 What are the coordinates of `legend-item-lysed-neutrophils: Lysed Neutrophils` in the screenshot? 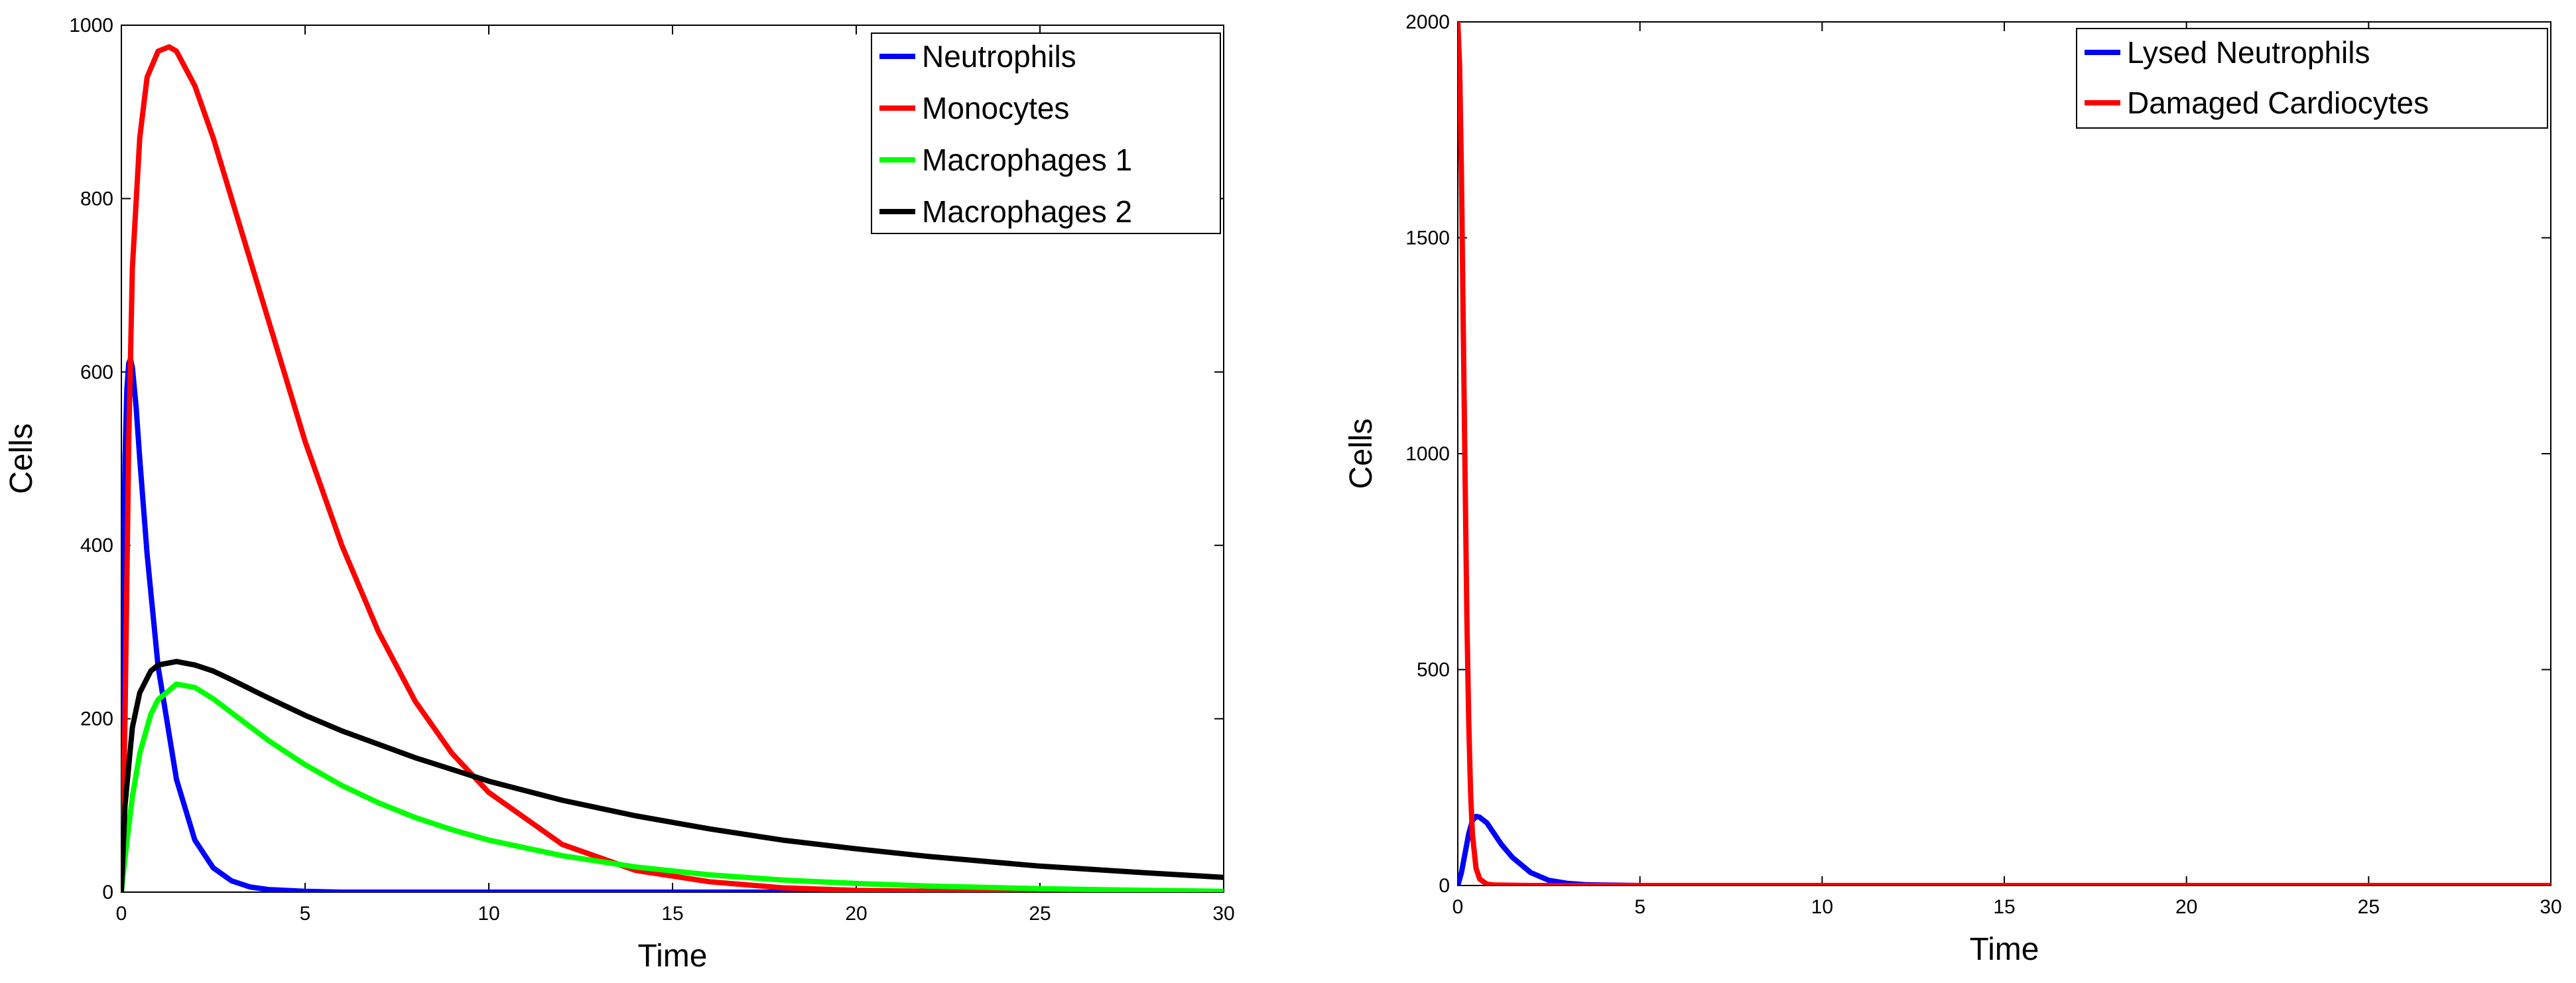 It's located at (2228, 52).